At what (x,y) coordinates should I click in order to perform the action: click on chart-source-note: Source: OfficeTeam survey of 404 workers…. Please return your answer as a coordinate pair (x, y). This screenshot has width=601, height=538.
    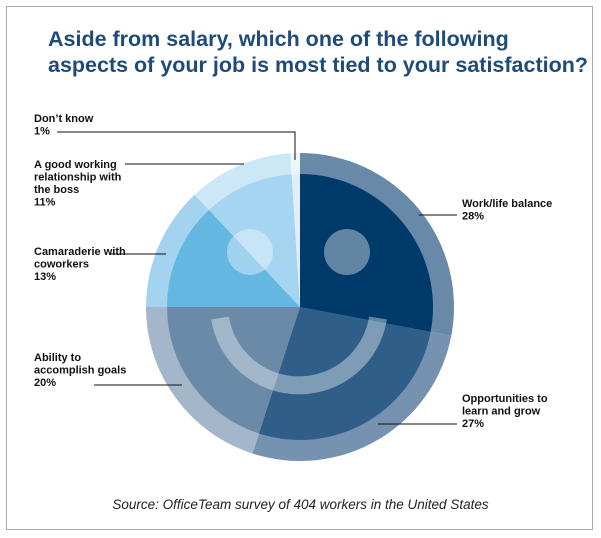
    Looking at the image, I should click on (300, 504).